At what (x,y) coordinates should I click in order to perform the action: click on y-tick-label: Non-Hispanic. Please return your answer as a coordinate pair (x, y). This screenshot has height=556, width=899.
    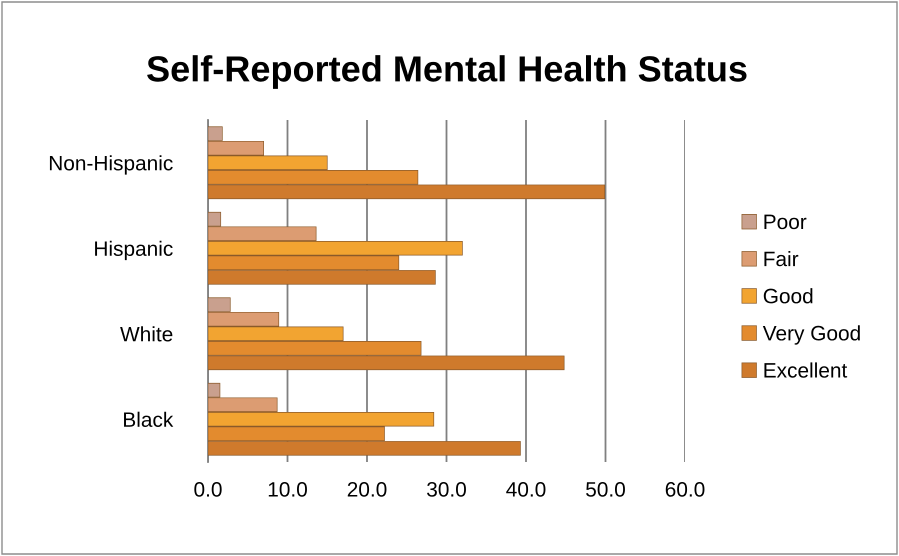
    Looking at the image, I should click on (111, 165).